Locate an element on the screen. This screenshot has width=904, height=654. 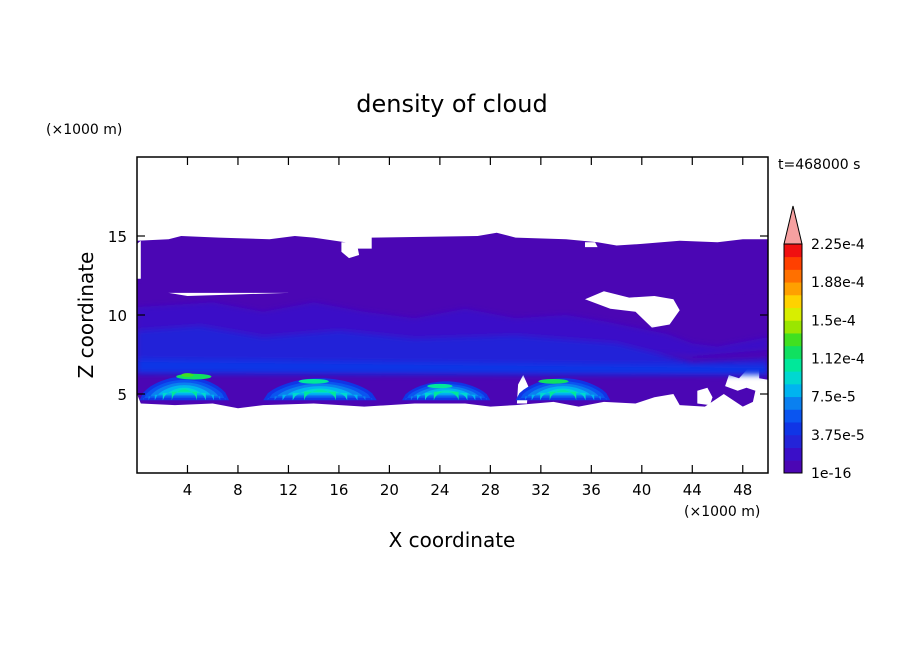
y-axis-title: Z coordinate is located at coordinates (86, 315).